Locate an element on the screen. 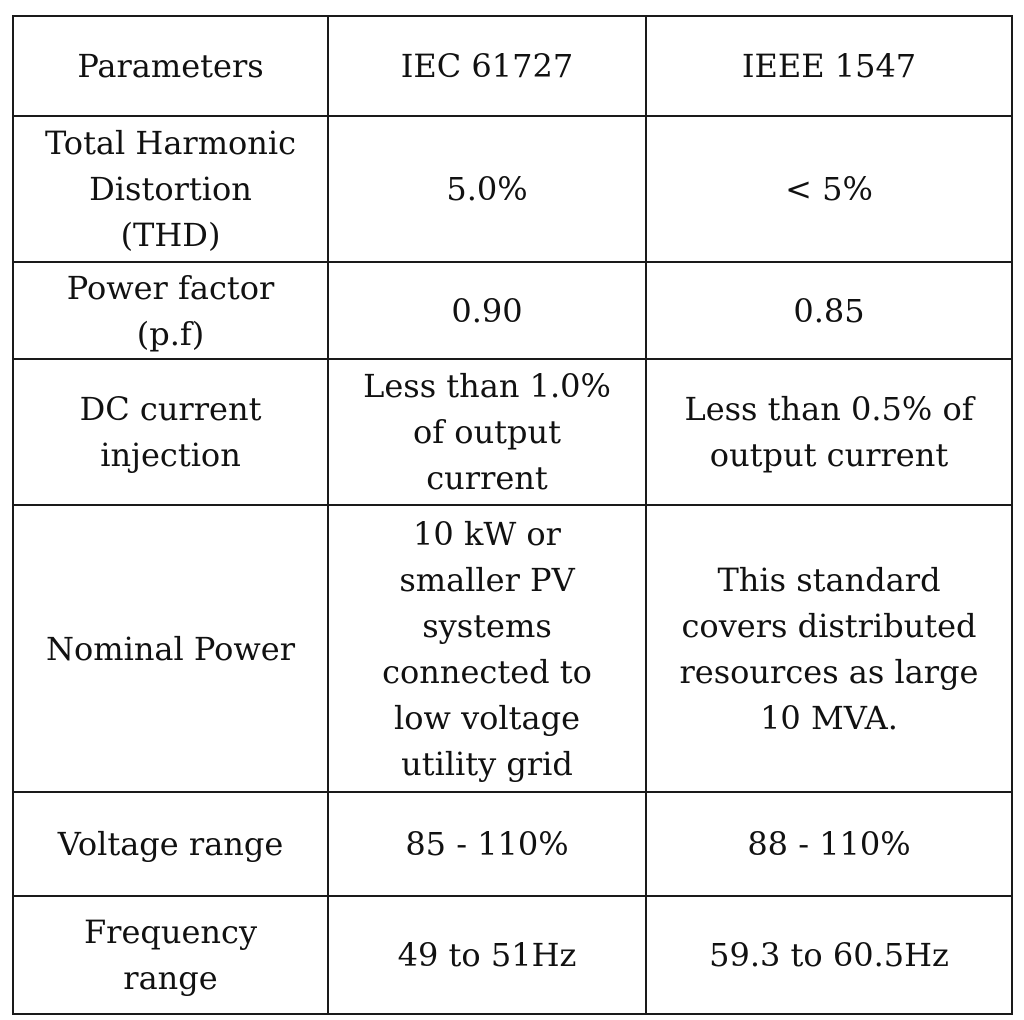  table-header-row: Parameters IEC 61727 IEEE 1547 is located at coordinates (512, 66).